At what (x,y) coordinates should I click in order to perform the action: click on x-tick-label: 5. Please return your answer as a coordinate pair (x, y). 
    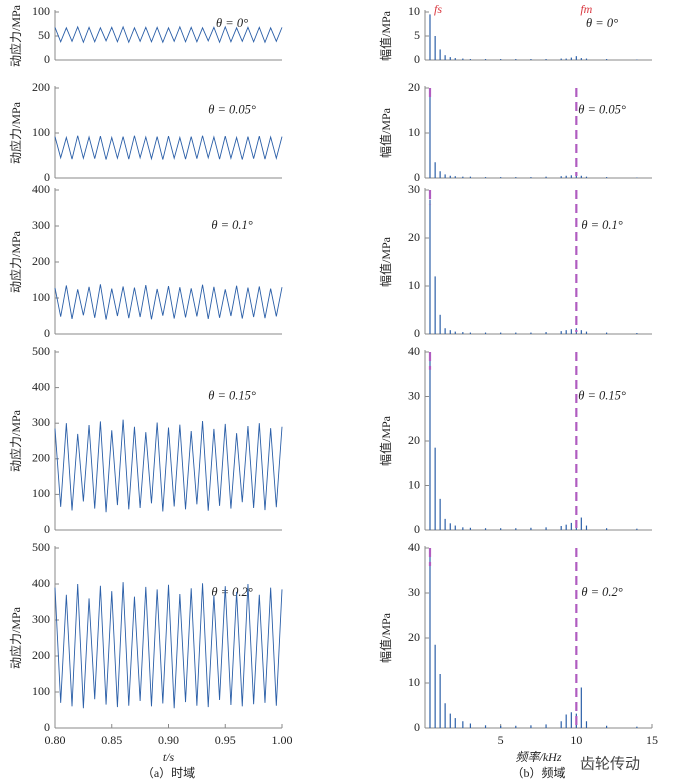
    Looking at the image, I should click on (501, 740).